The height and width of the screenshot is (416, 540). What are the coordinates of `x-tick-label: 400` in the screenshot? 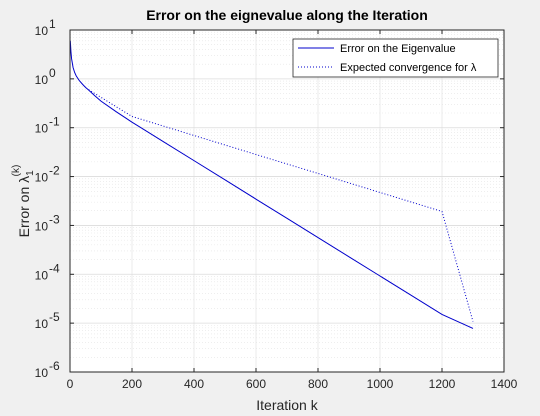 It's located at (194, 384).